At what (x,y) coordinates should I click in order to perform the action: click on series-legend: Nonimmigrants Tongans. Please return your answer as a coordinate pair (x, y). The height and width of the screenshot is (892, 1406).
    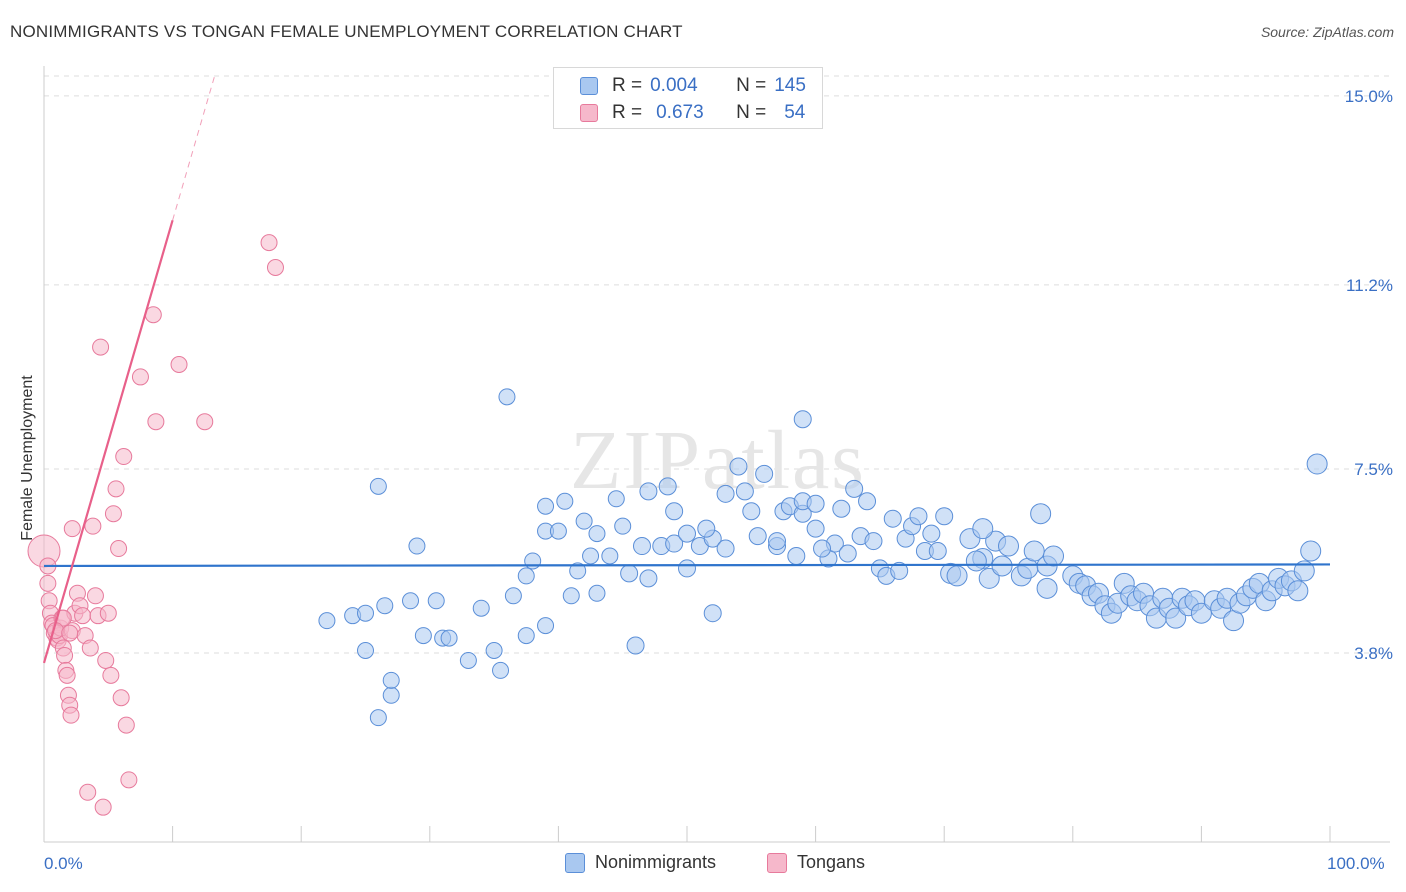
    Looking at the image, I should click on (703, 865).